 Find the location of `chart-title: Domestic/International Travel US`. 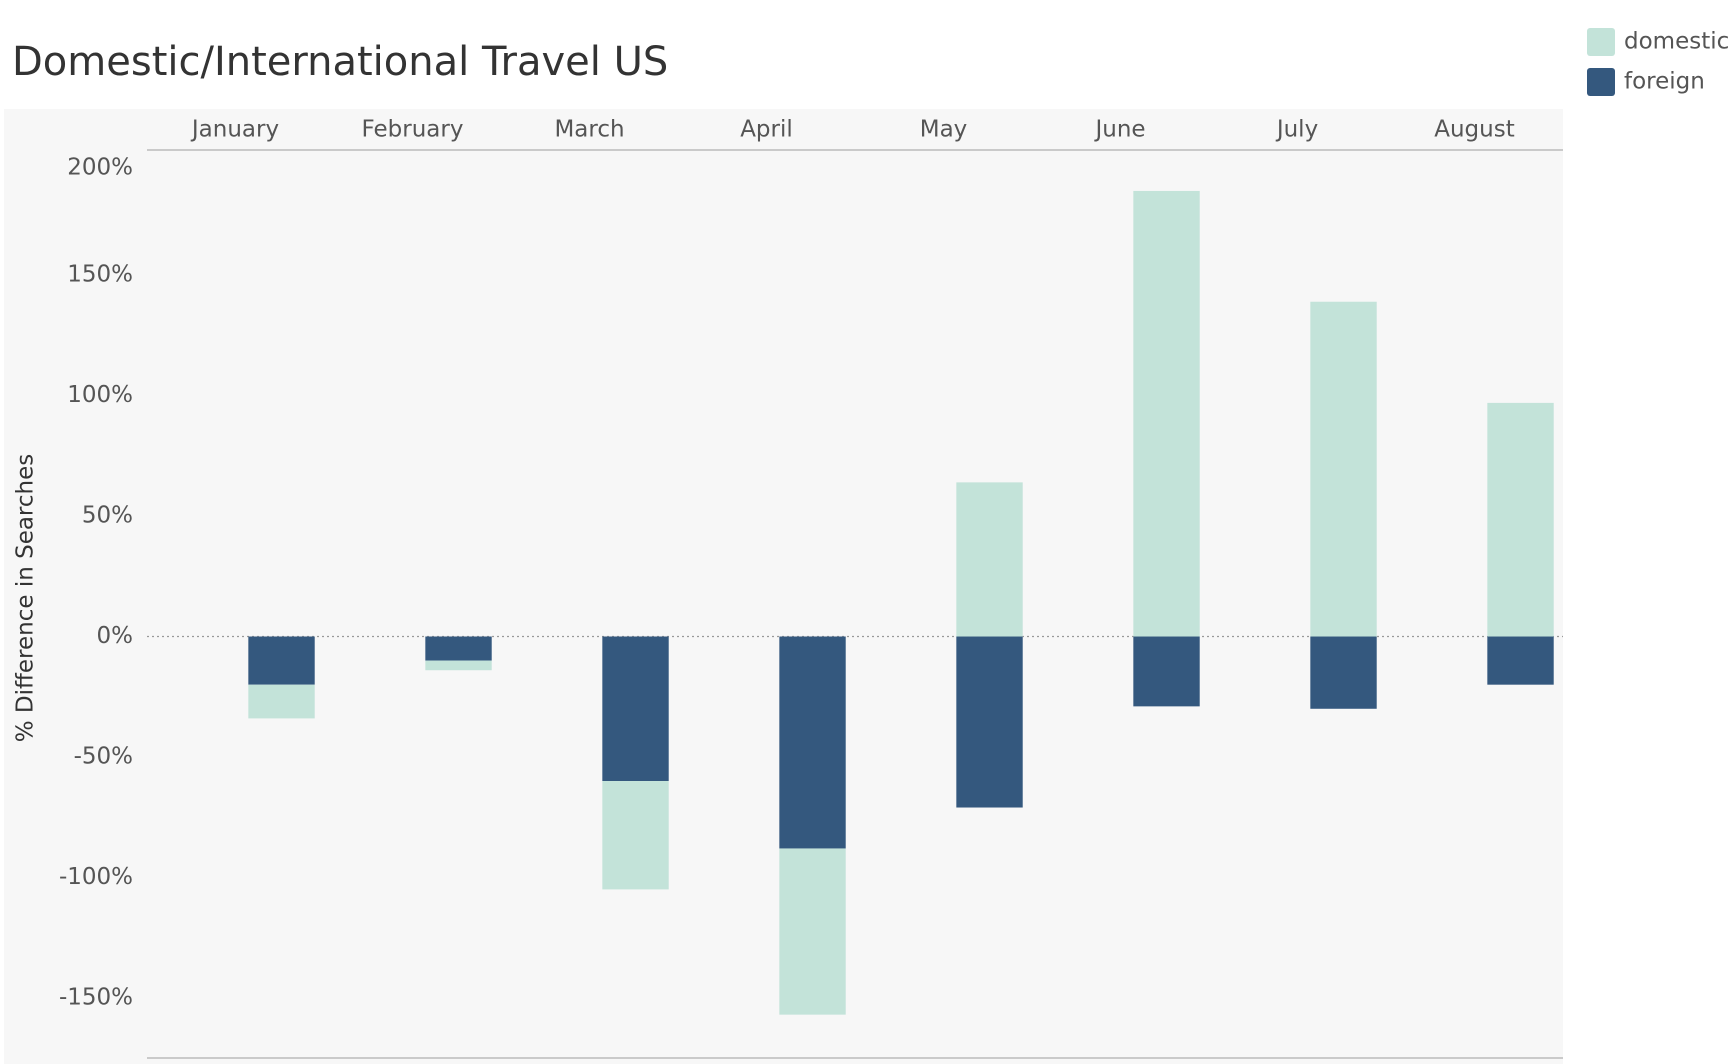

chart-title: Domestic/International Travel US is located at coordinates (340, 62).